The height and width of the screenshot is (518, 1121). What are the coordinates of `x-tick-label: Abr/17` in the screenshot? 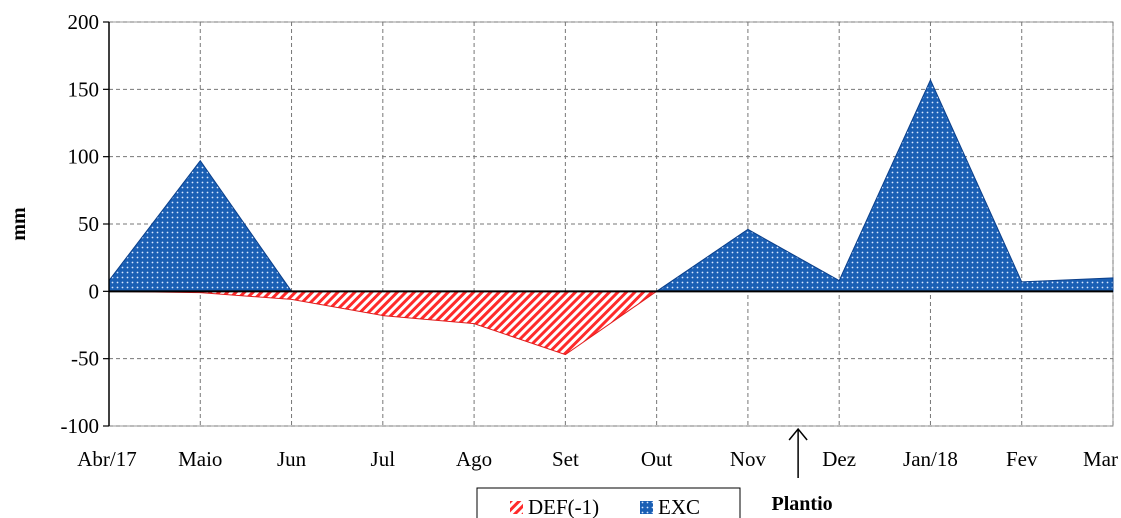 It's located at (107, 459).